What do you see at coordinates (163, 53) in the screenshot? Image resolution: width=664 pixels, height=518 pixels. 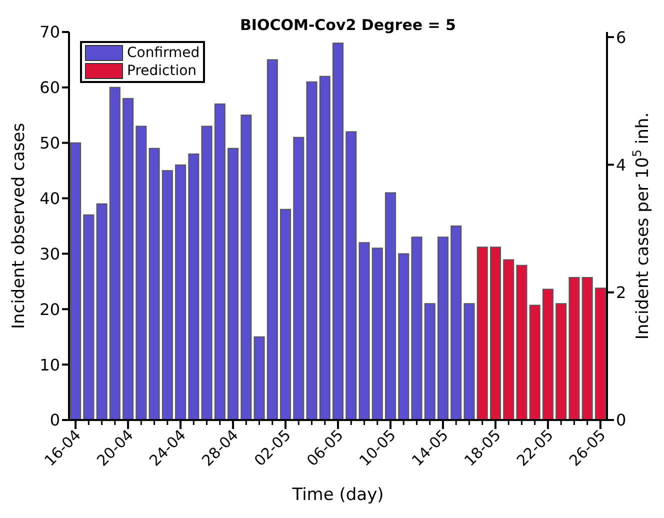 I see `legend-label: Confirmed` at bounding box center [163, 53].